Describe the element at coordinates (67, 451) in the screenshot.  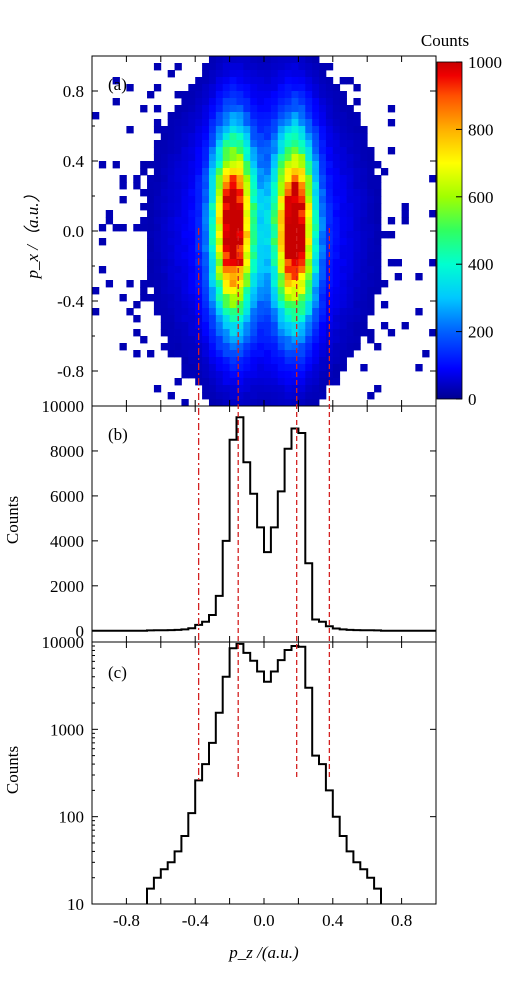
I see `y-tick-label: 8000` at that location.